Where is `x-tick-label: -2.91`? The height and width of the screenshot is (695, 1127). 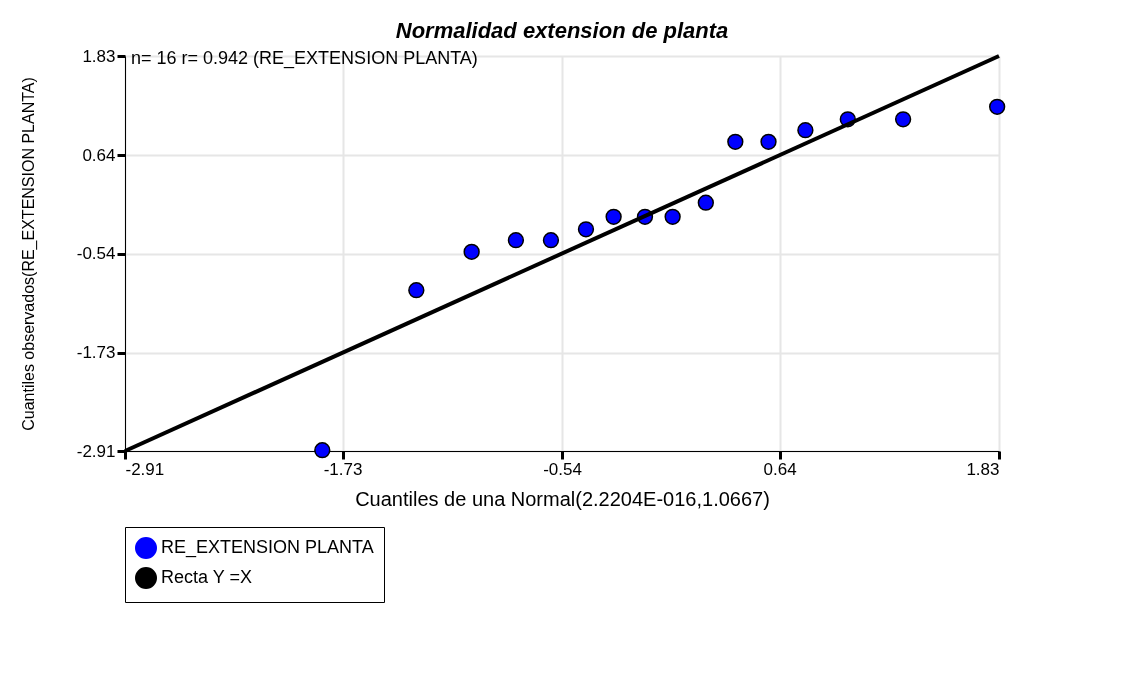
x-tick-label: -2.91 is located at coordinates (145, 469).